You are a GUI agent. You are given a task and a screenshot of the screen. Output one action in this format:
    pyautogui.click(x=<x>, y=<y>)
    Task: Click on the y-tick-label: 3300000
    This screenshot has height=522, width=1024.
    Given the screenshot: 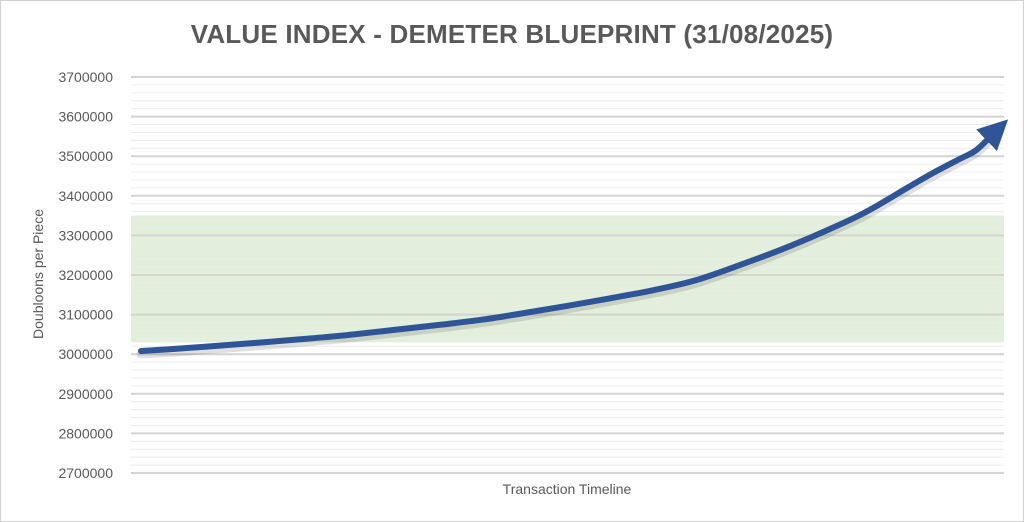 What is the action you would take?
    pyautogui.click(x=85, y=235)
    